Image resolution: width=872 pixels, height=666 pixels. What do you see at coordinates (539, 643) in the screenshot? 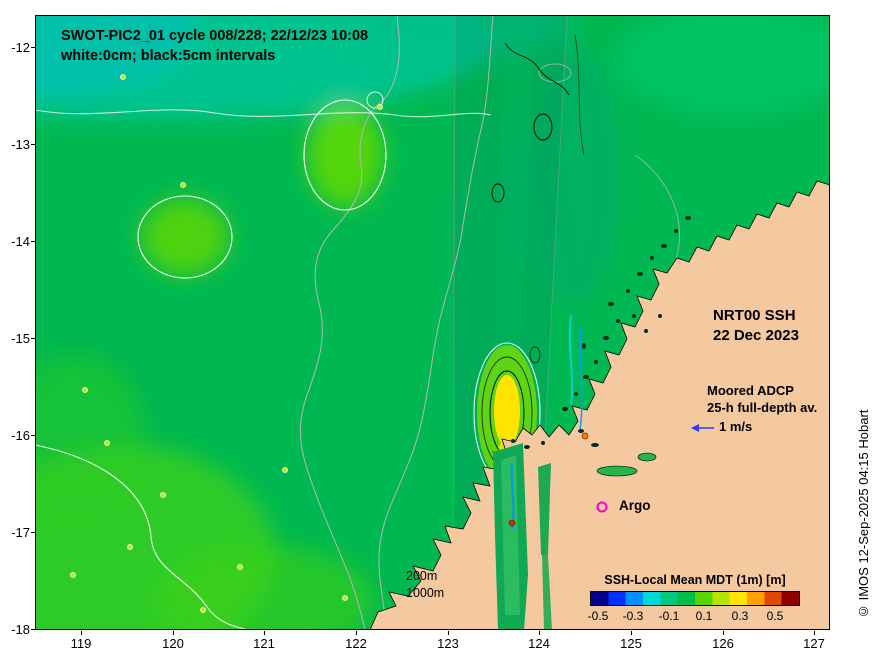
I see `x-axis-label: 124` at bounding box center [539, 643].